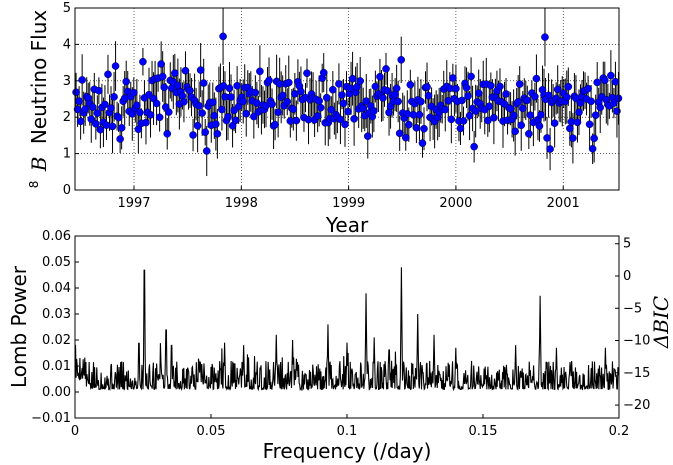 The height and width of the screenshot is (465, 673). What do you see at coordinates (483, 431) in the screenshot?
I see `periodogram-x-tick-label: 0.15` at bounding box center [483, 431].